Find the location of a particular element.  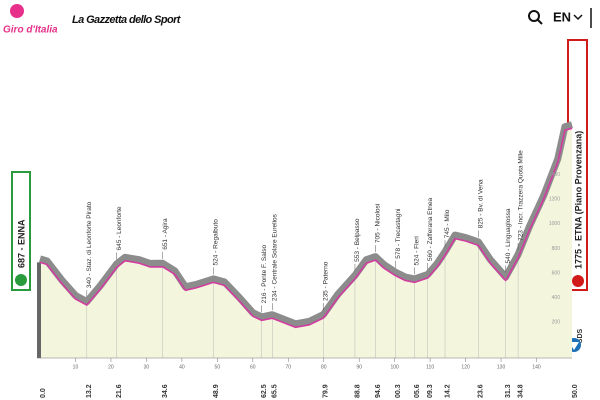

start-icon is located at coordinates (21, 280).